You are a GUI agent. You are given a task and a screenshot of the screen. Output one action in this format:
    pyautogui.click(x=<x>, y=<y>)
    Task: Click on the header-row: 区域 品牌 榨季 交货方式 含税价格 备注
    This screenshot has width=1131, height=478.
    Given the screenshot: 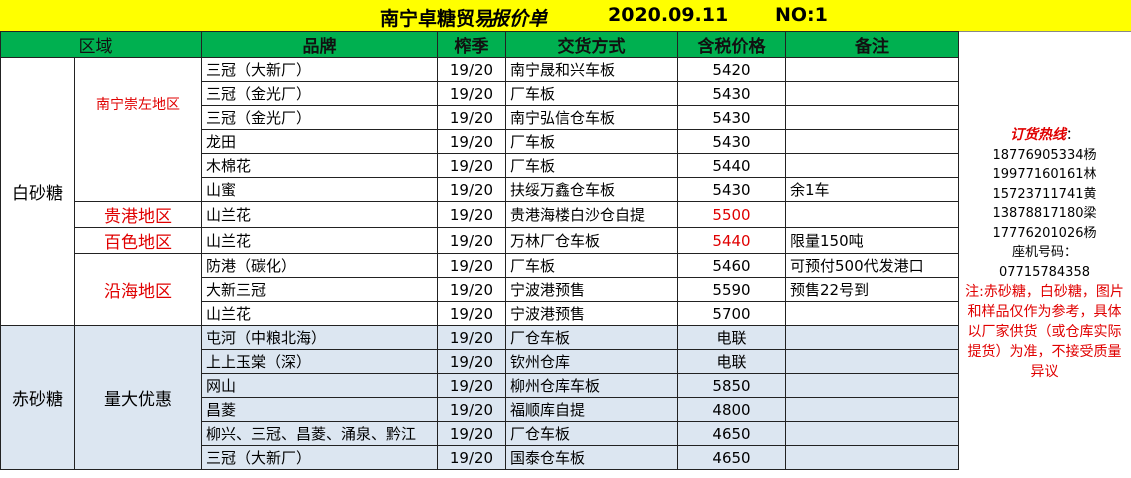 What is the action you would take?
    pyautogui.click(x=479, y=44)
    